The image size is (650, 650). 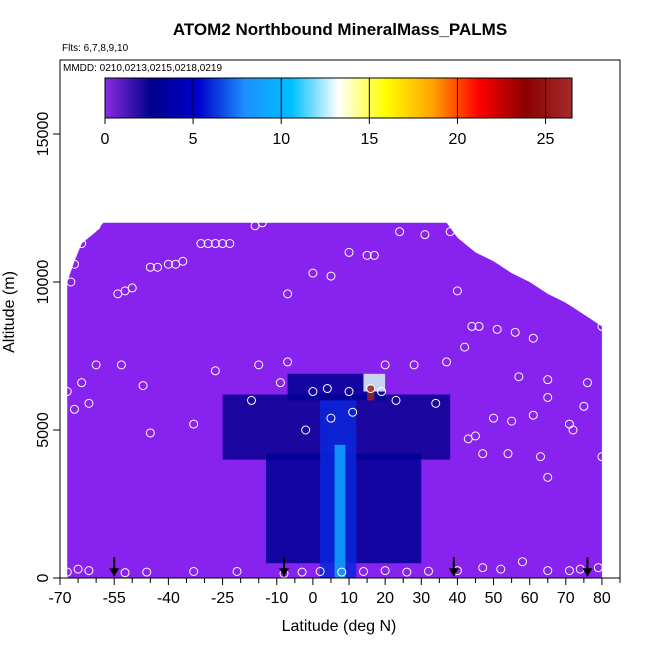 I want to click on y-axis: 0 5000 10000 15000, so click(x=47, y=347).